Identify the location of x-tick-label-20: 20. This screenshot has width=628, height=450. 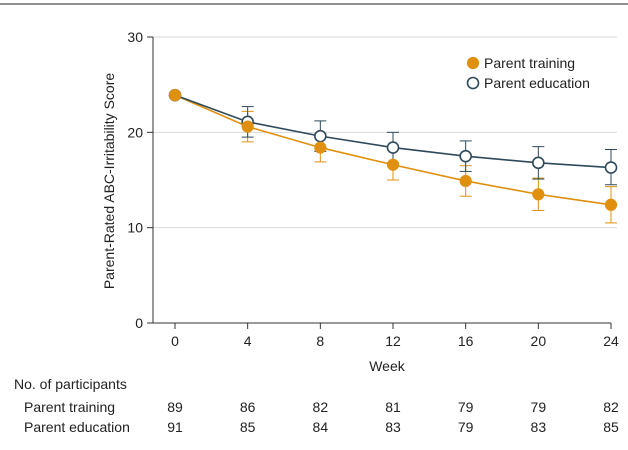
(539, 341).